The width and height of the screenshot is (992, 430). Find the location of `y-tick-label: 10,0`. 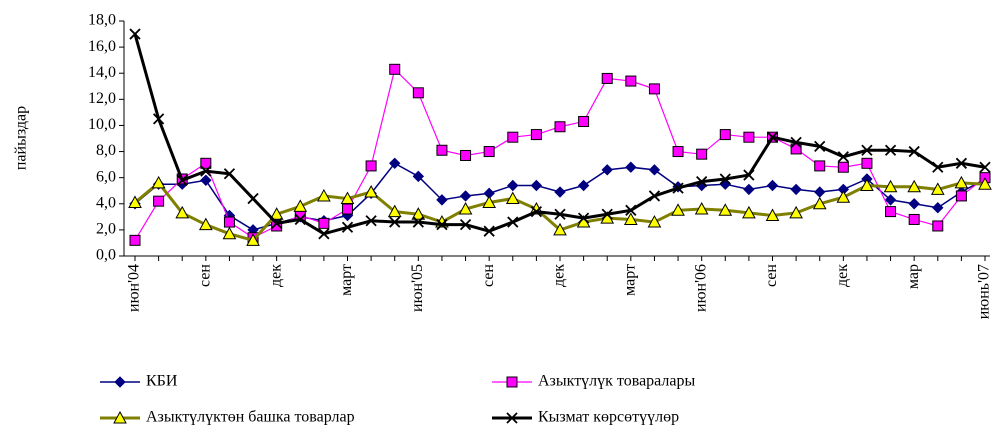

y-tick-label: 10,0 is located at coordinates (102, 124).